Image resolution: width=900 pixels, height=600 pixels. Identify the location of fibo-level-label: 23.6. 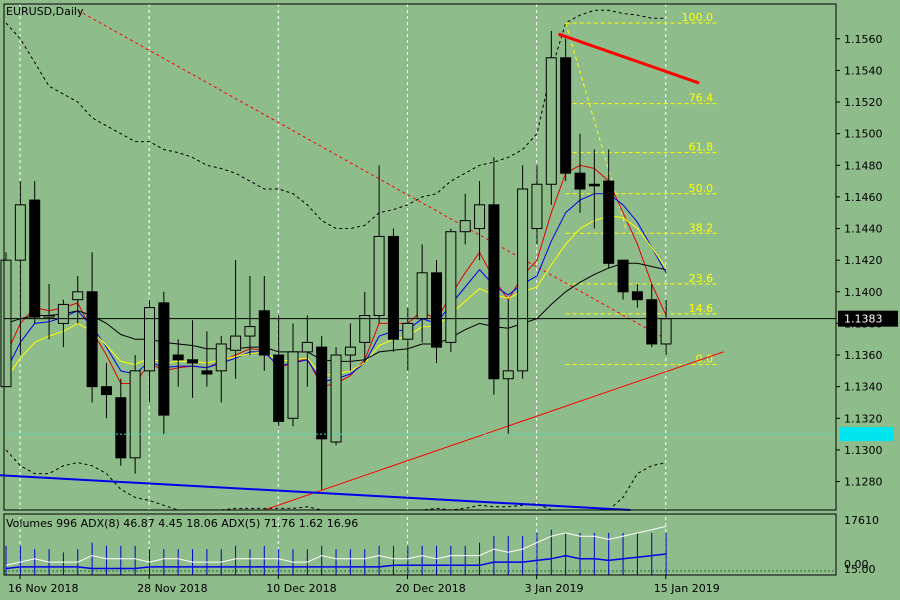
(701, 278).